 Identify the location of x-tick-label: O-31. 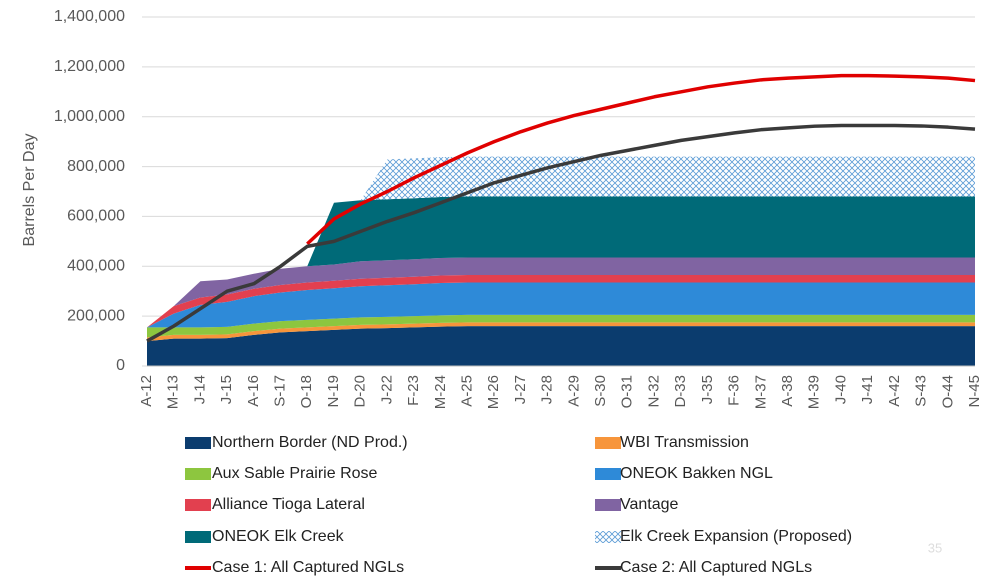
(627, 391).